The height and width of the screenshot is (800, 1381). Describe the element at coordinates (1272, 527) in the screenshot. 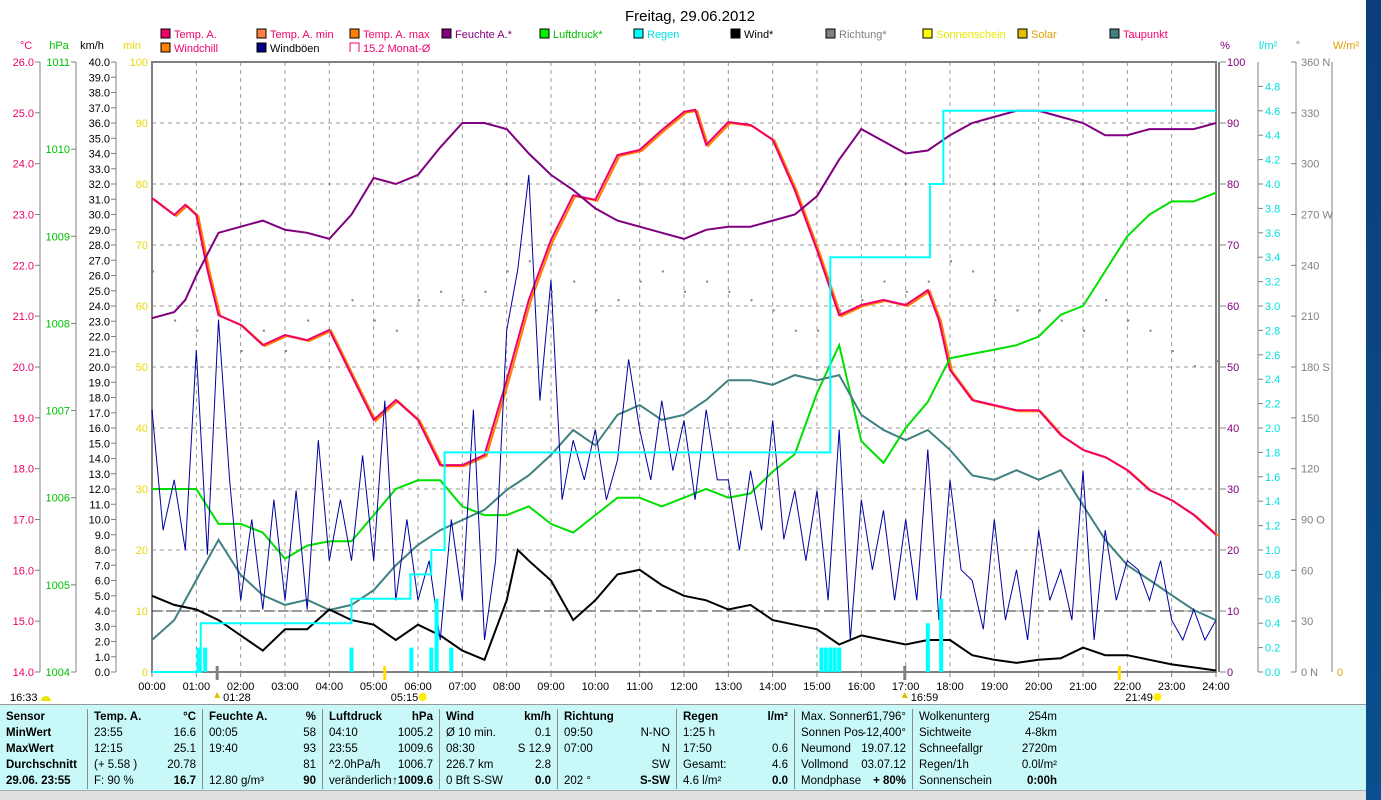

I see `rain-axis-label: 1.2` at that location.